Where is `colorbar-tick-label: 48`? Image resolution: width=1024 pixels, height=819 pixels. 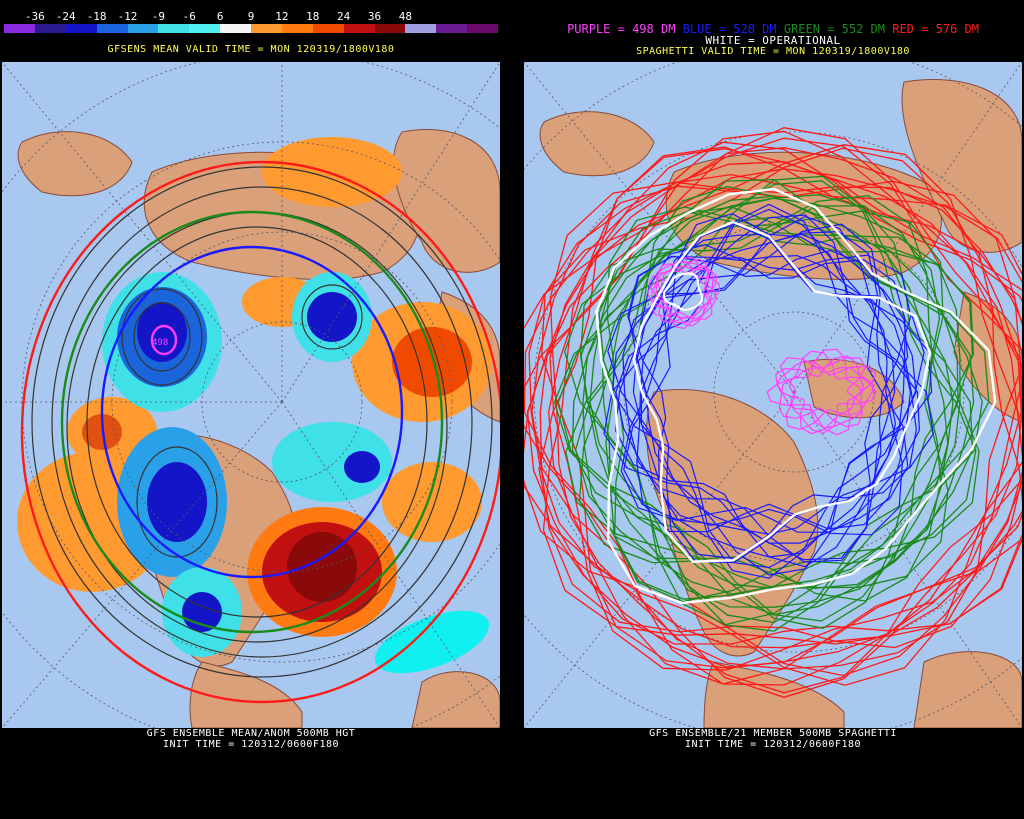
colorbar-tick-label: 48 is located at coordinates (405, 16).